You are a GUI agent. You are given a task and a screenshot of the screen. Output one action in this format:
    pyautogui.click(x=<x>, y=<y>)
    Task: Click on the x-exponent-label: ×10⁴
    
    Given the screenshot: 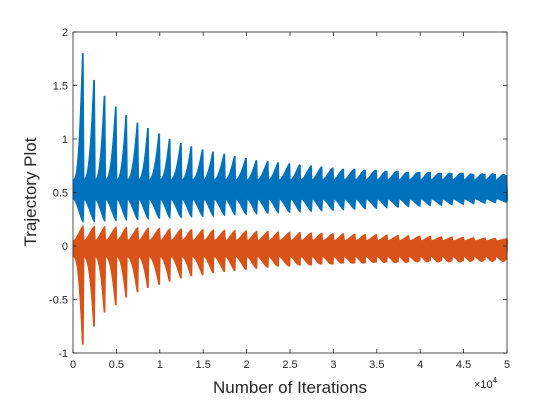 What is the action you would take?
    pyautogui.click(x=486, y=383)
    